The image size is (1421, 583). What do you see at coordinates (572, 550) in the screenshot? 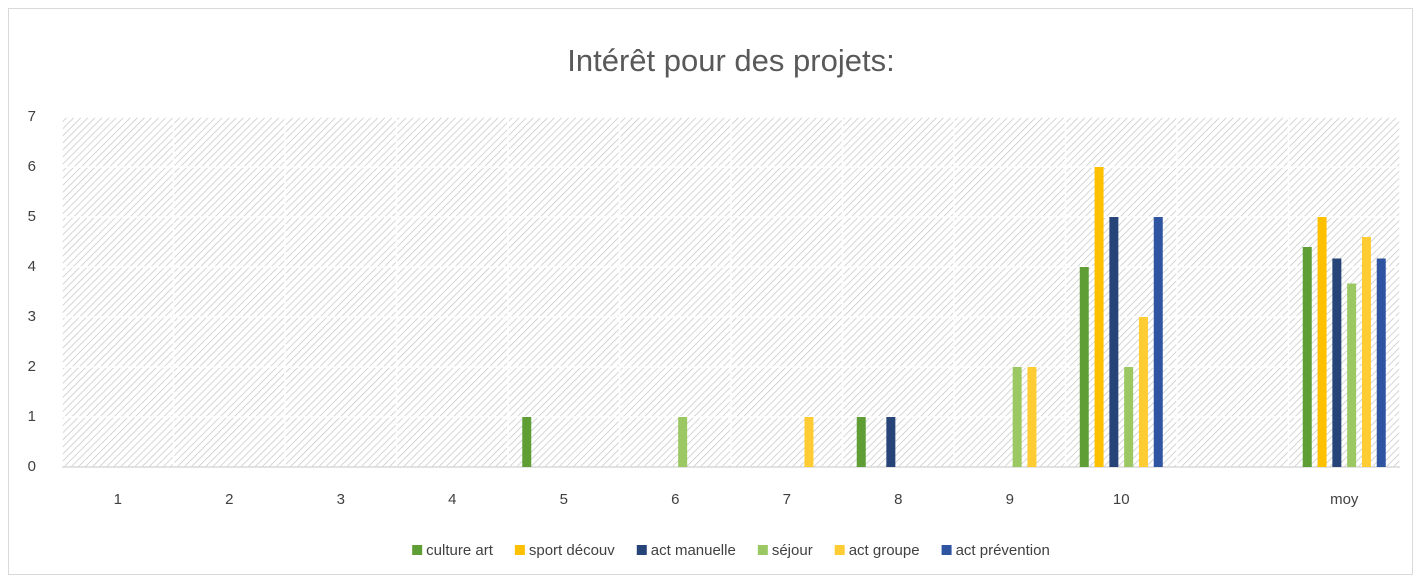
I see `legend-label: sport découv` at bounding box center [572, 550].